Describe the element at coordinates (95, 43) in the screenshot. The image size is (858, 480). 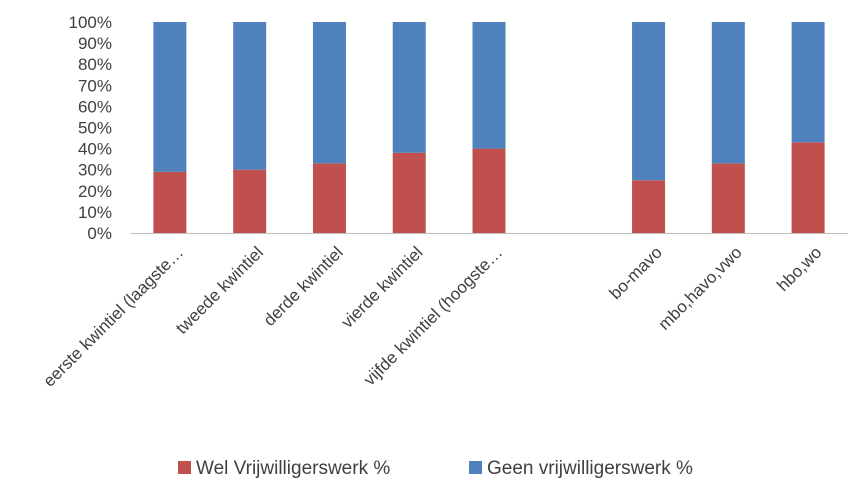
I see `y-tick-label: 90%` at that location.